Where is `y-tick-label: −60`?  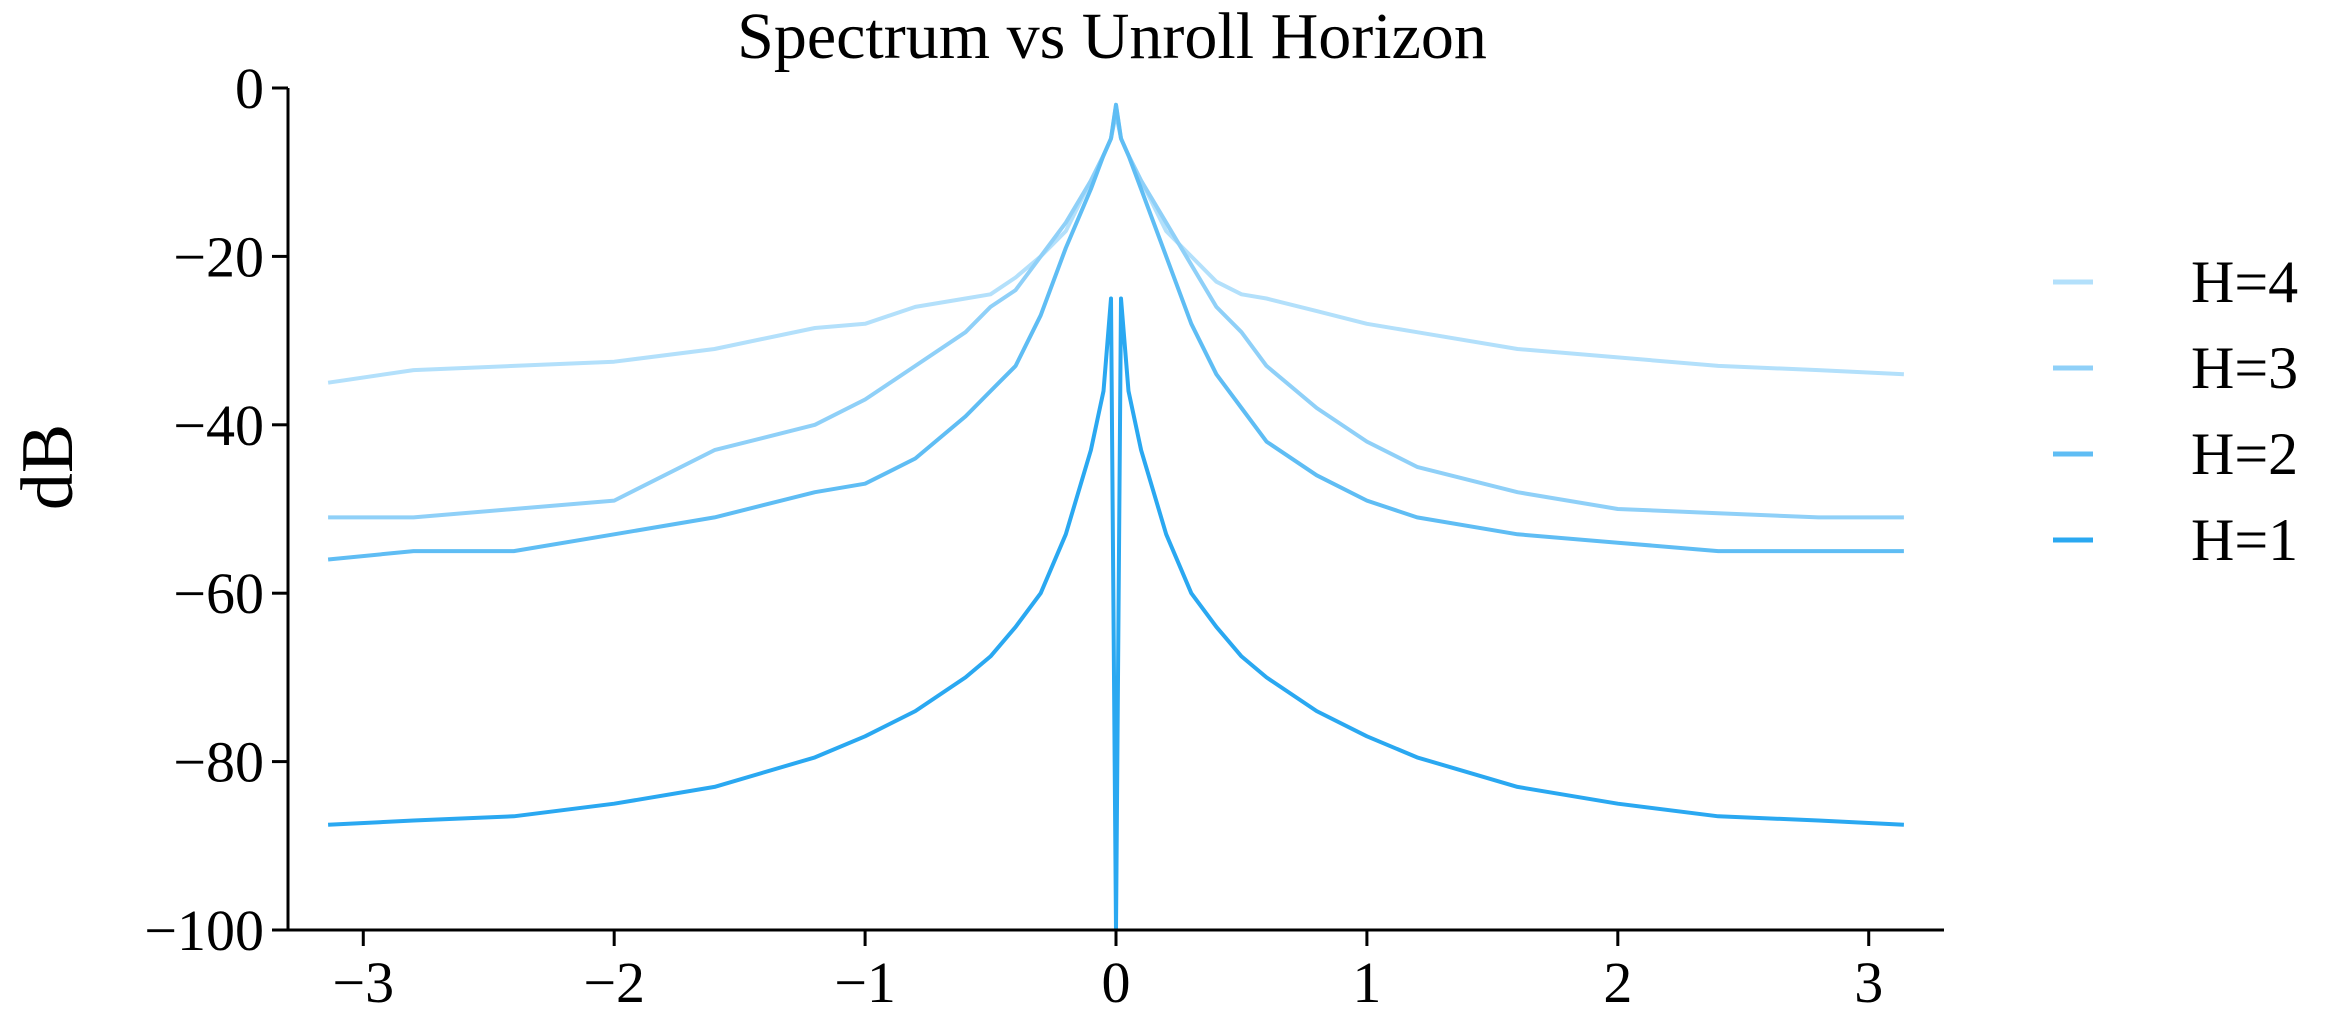 y-tick-label: −60 is located at coordinates (218, 593).